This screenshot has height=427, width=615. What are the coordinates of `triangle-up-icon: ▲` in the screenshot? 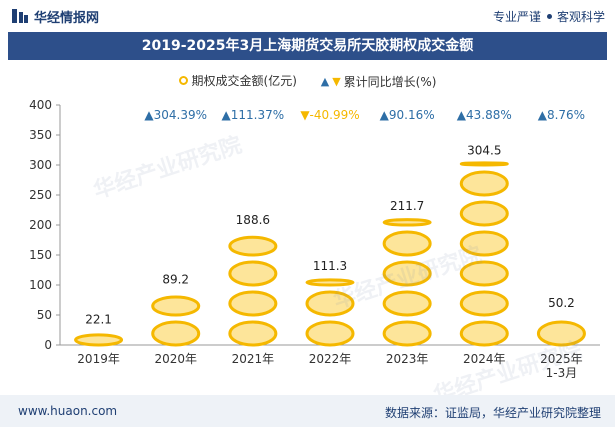 It's located at (325, 81).